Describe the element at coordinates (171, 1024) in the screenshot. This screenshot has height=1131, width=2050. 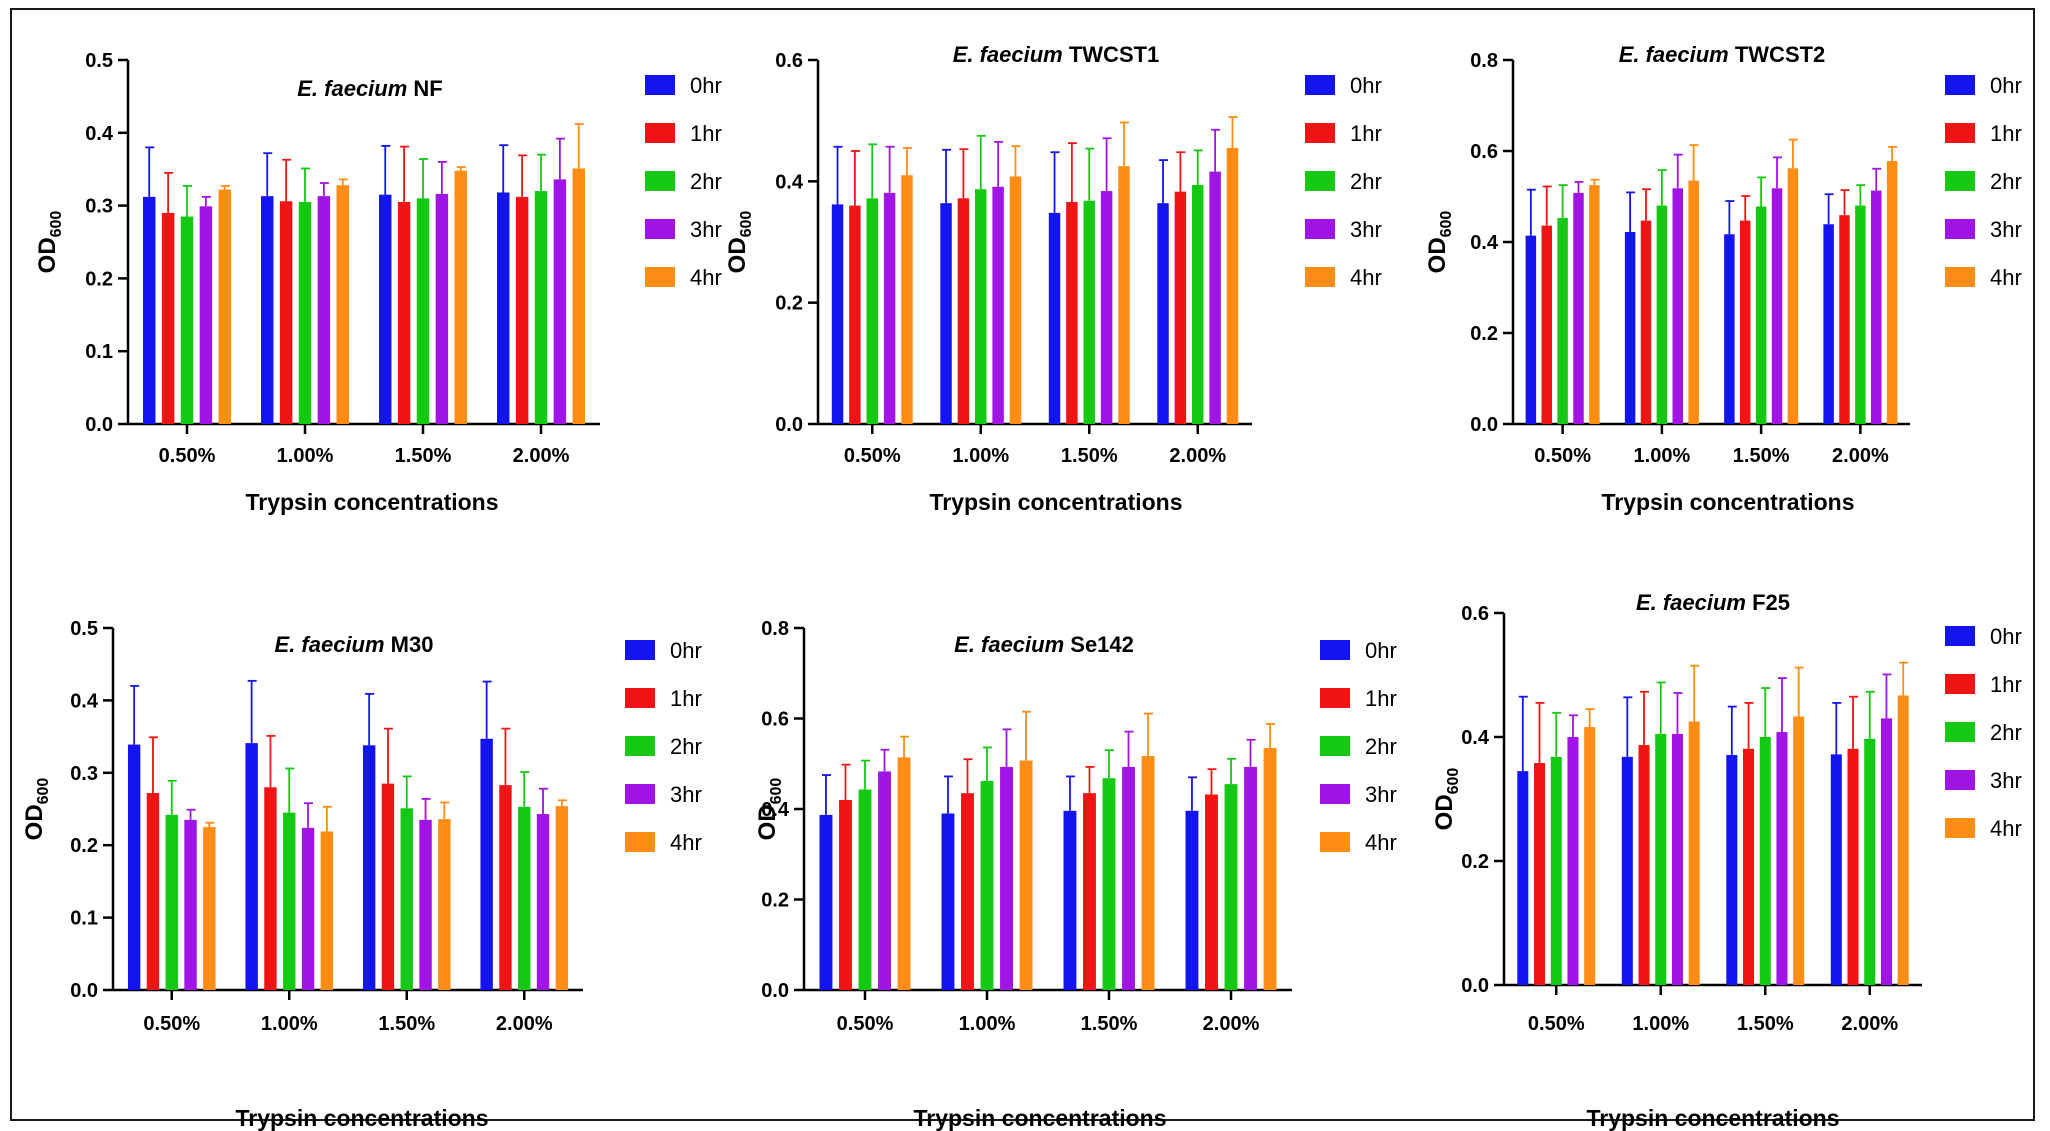
I see `x-tick-label: 0.50%` at that location.